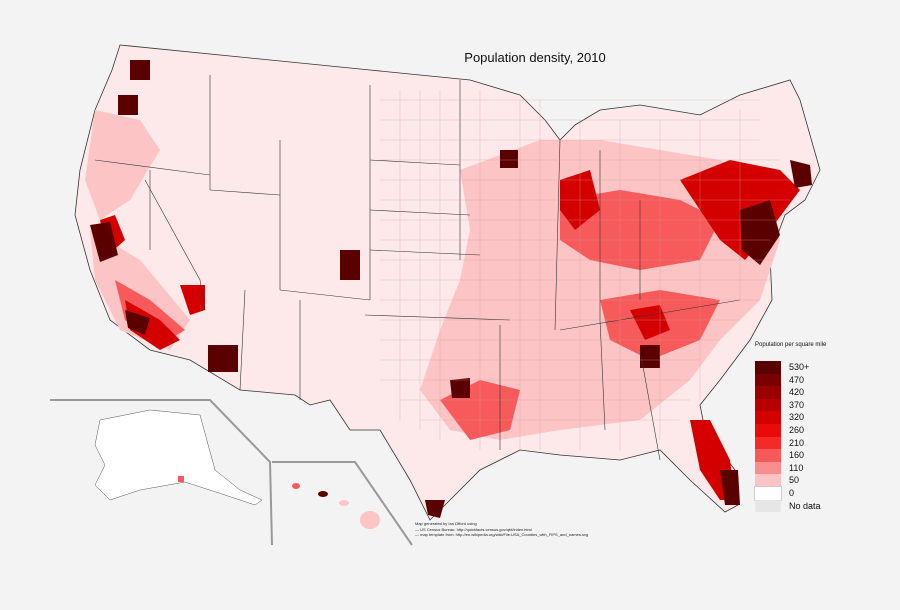 This screenshot has height=610, width=900. What do you see at coordinates (797, 442) in the screenshot?
I see `legend-label: 210` at bounding box center [797, 442].